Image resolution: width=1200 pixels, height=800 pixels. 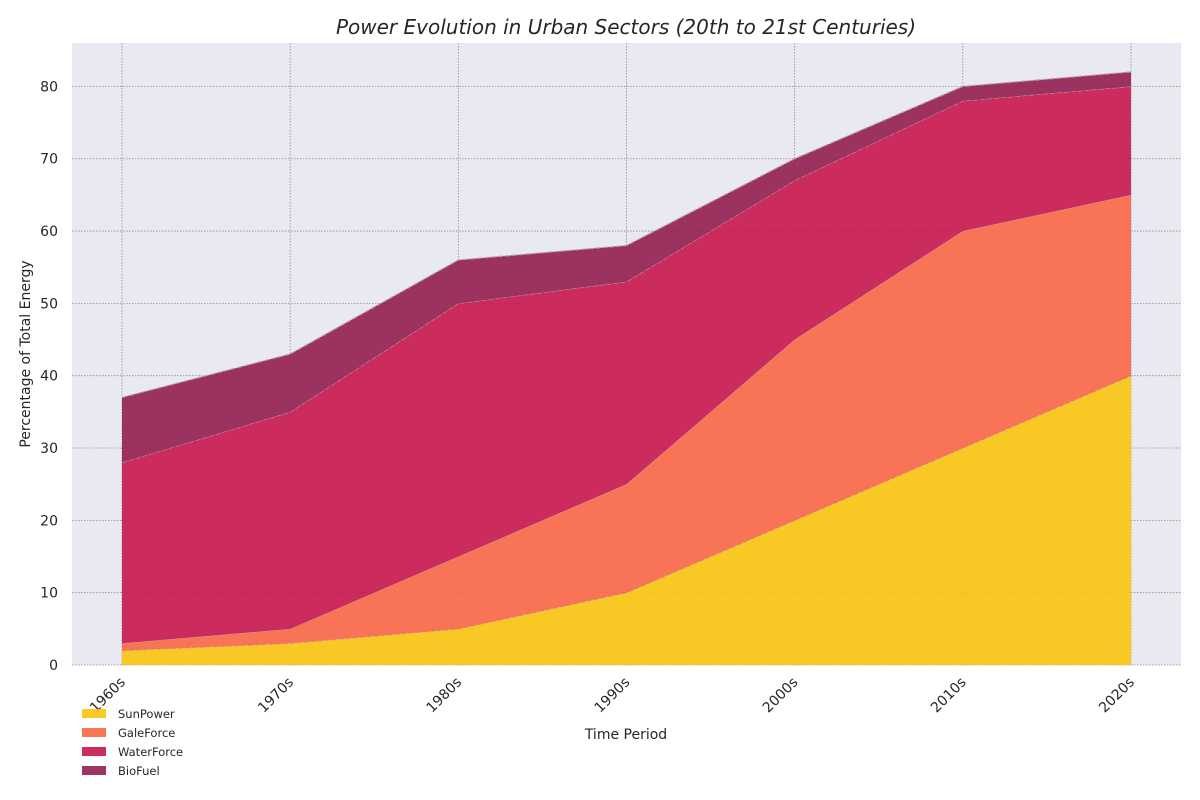 I want to click on legend: SunPower GaleForce WaterForce BioFuel, so click(x=132, y=742).